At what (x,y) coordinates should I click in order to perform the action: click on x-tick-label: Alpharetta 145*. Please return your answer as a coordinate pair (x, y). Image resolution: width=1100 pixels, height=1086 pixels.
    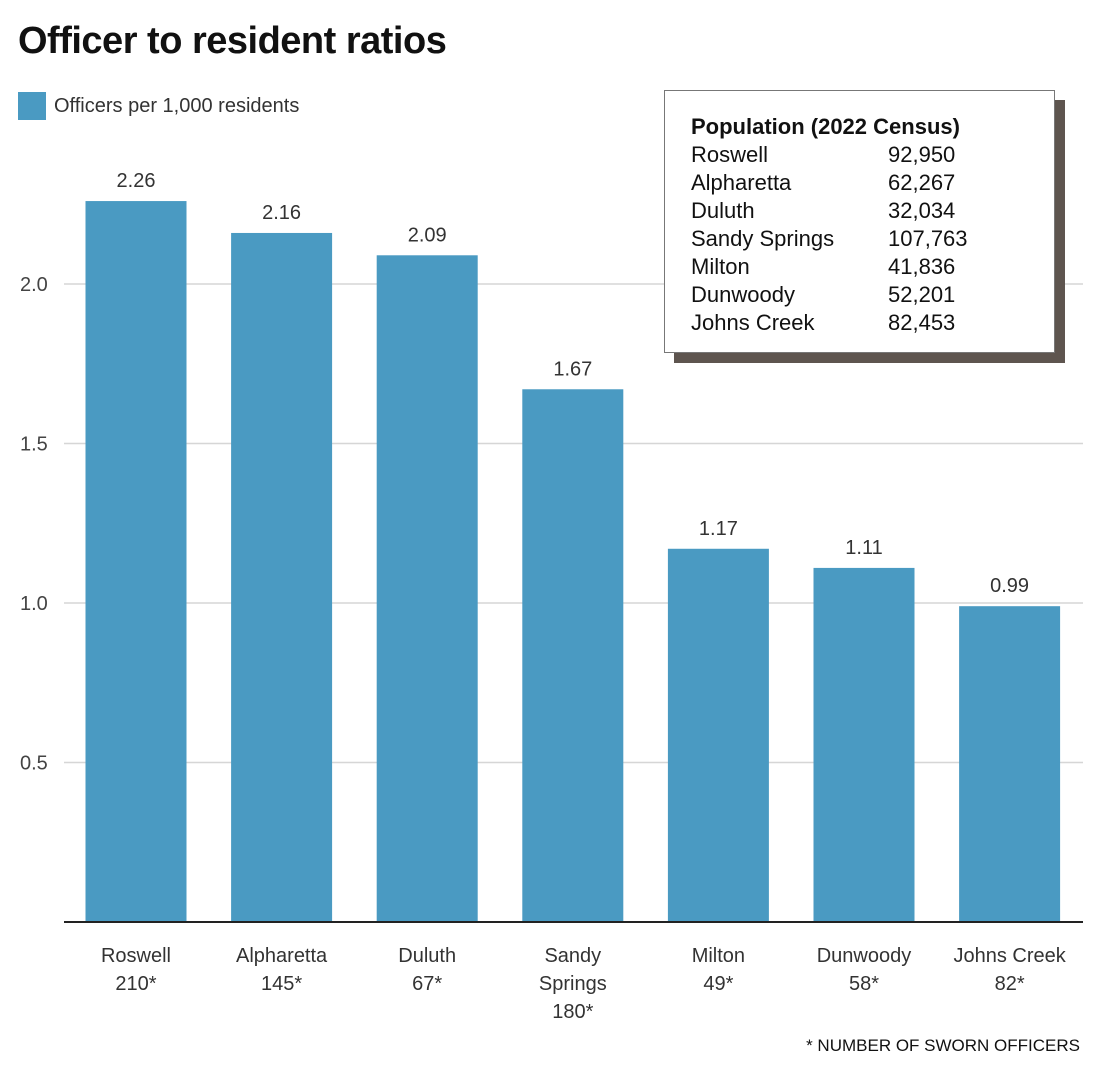
    Looking at the image, I should click on (282, 970).